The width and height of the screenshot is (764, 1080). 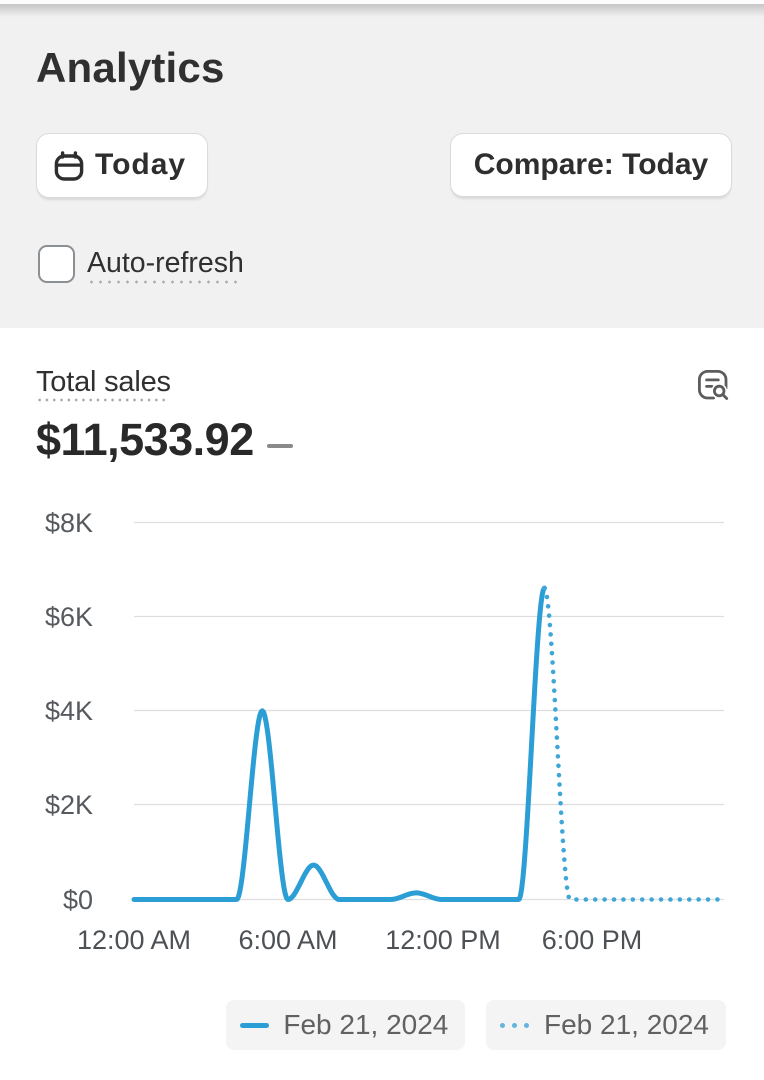 I want to click on svg-text: $4K, so click(x=69, y=711).